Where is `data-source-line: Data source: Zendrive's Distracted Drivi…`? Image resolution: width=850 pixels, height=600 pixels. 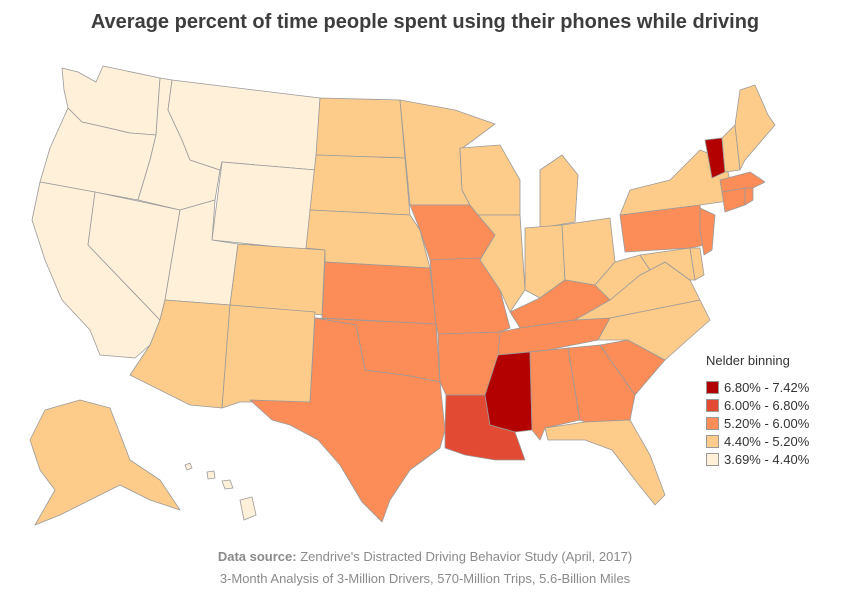 data-source-line: Data source: Zendrive's Distracted Drivi… is located at coordinates (425, 556).